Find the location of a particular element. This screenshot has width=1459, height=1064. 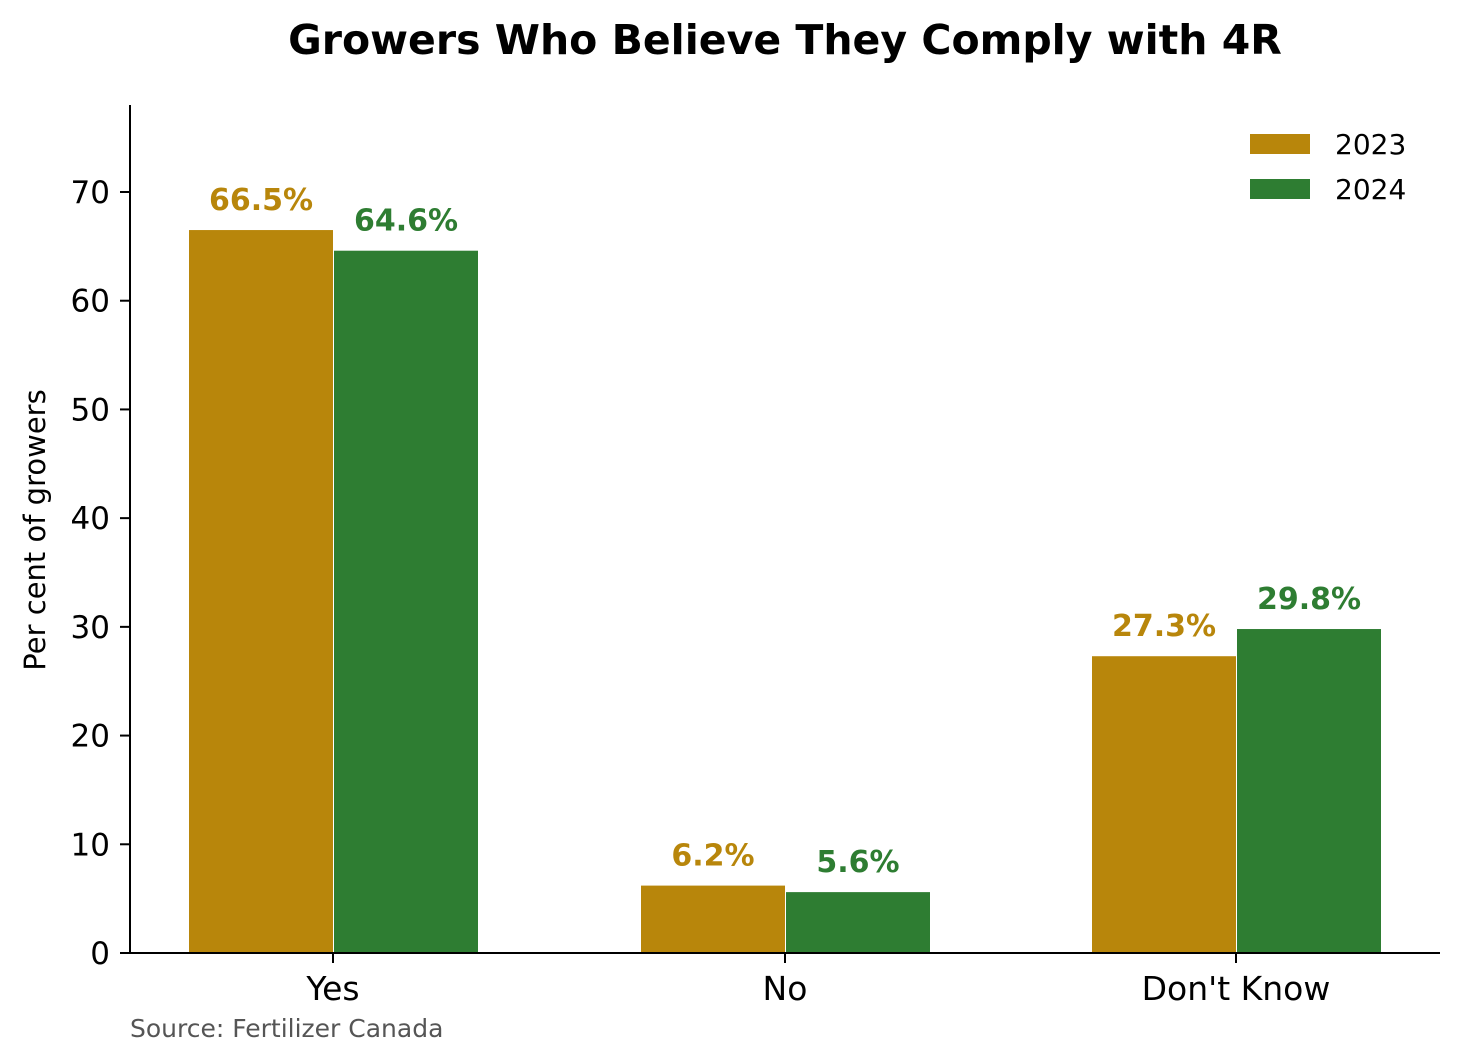

x-tick-label: No is located at coordinates (785, 988).